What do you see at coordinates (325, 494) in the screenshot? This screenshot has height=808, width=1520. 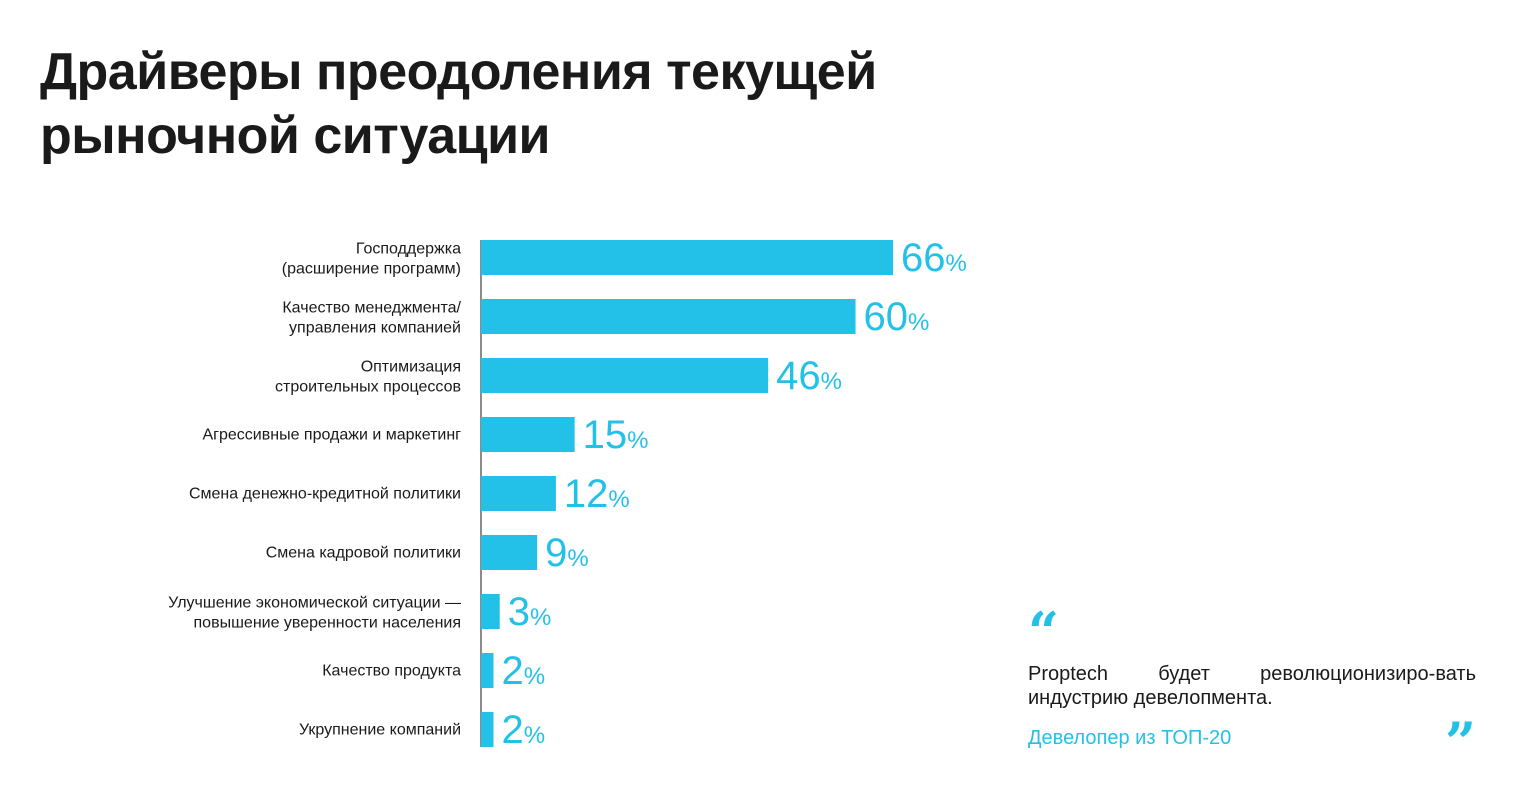 I see `category-label: Смена денежно-кредитной политики` at bounding box center [325, 494].